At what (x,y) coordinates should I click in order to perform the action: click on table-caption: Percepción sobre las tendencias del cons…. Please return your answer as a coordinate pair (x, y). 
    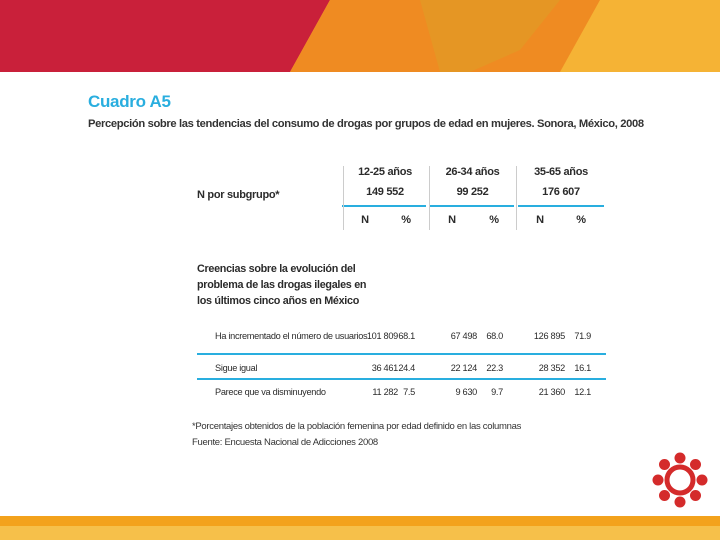
    Looking at the image, I should click on (366, 124).